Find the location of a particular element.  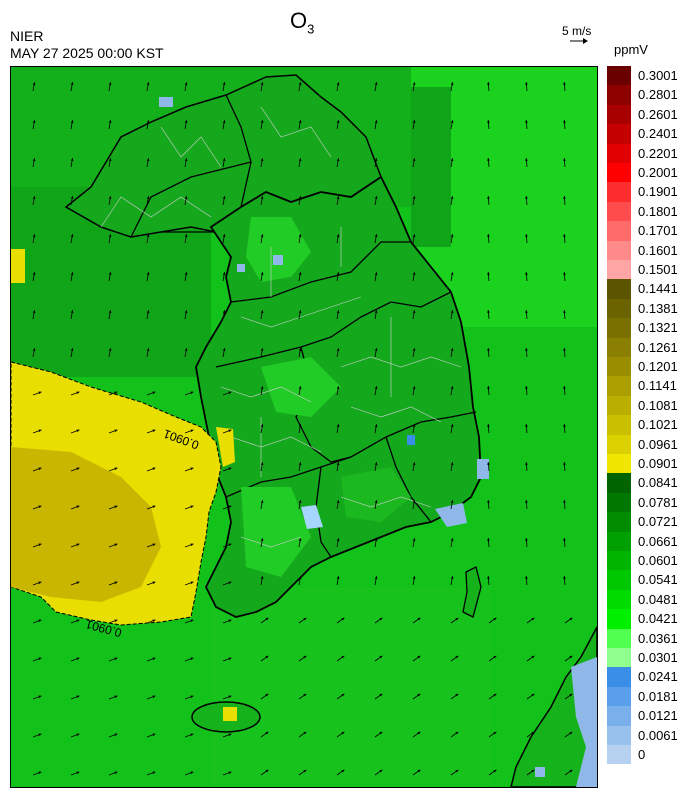

title-main: O is located at coordinates (299, 20).